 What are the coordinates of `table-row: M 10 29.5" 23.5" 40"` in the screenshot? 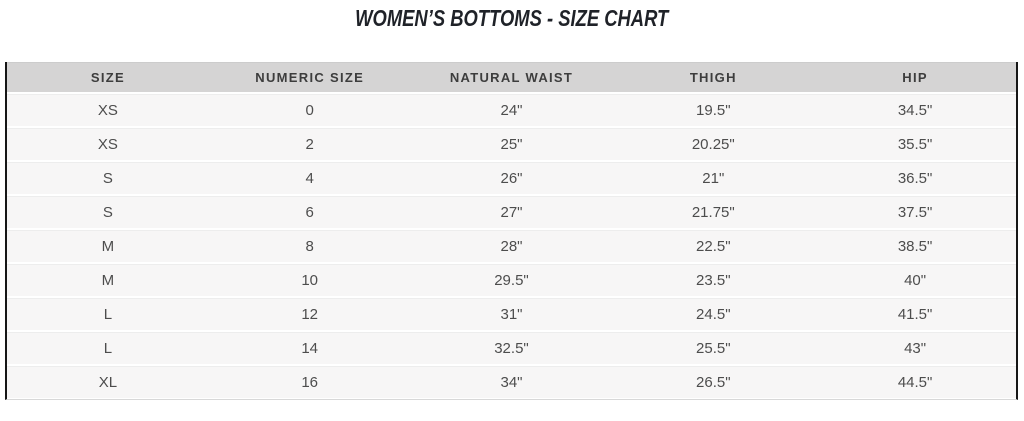 It's located at (511, 281).